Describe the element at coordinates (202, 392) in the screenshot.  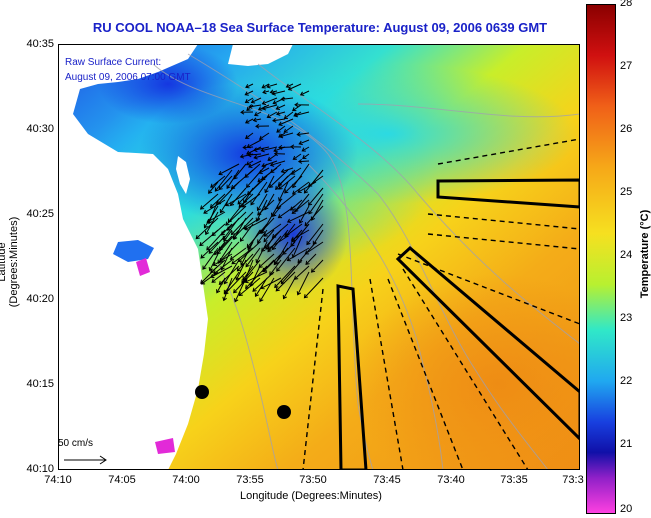
I see `mooring-marker` at that location.